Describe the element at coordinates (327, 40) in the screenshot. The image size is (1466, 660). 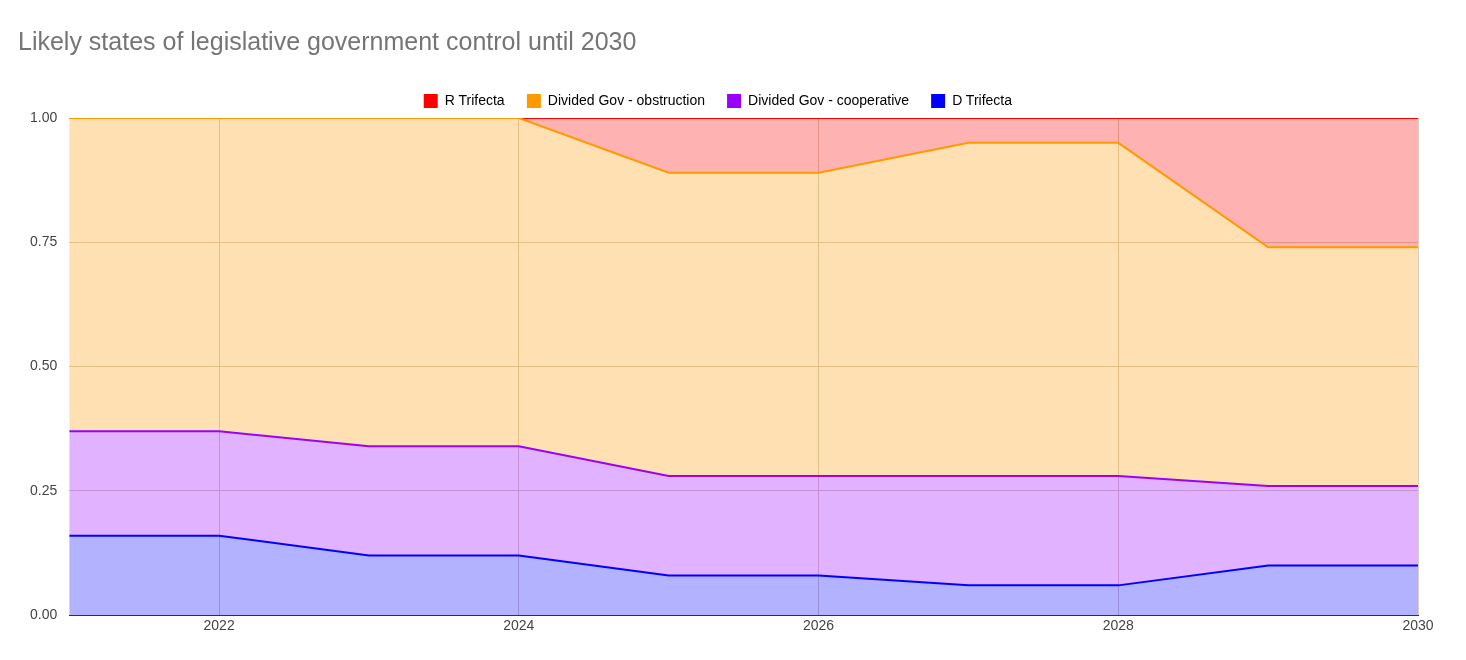
I see `chart-title: Likely states of legislative government control until 2030` at that location.